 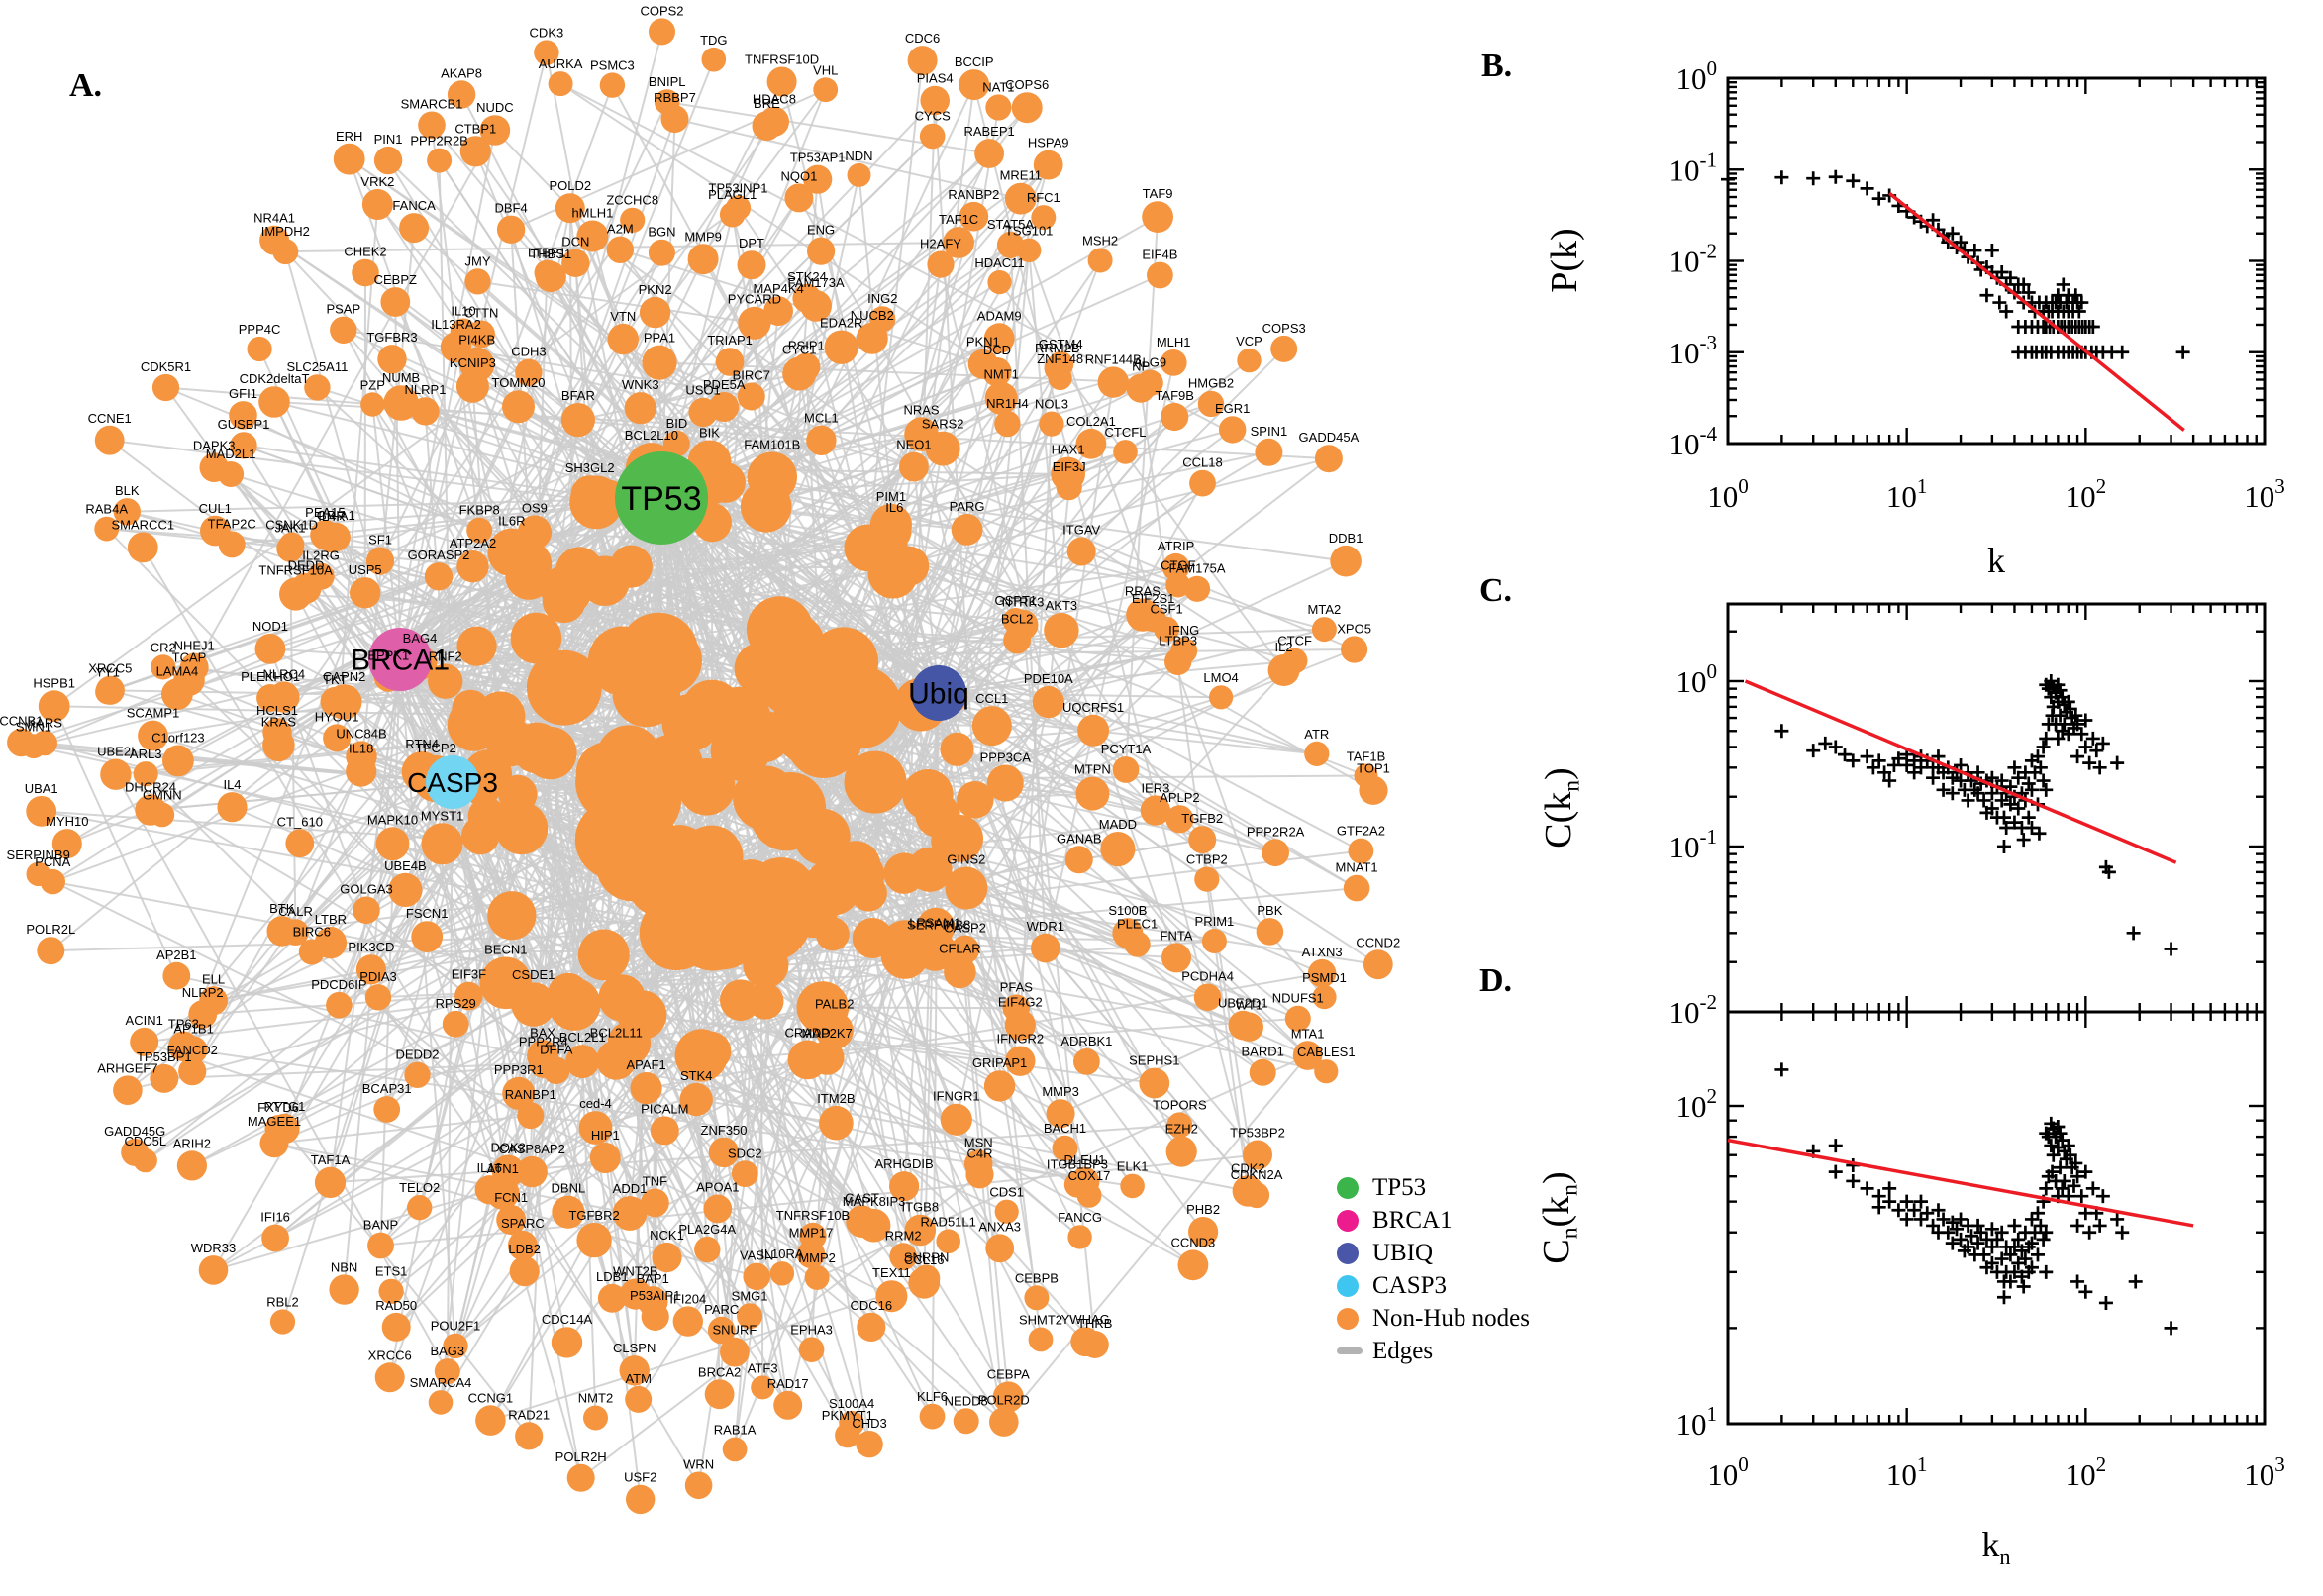 I want to click on network-node-label: TSG101, so click(x=1029, y=231).